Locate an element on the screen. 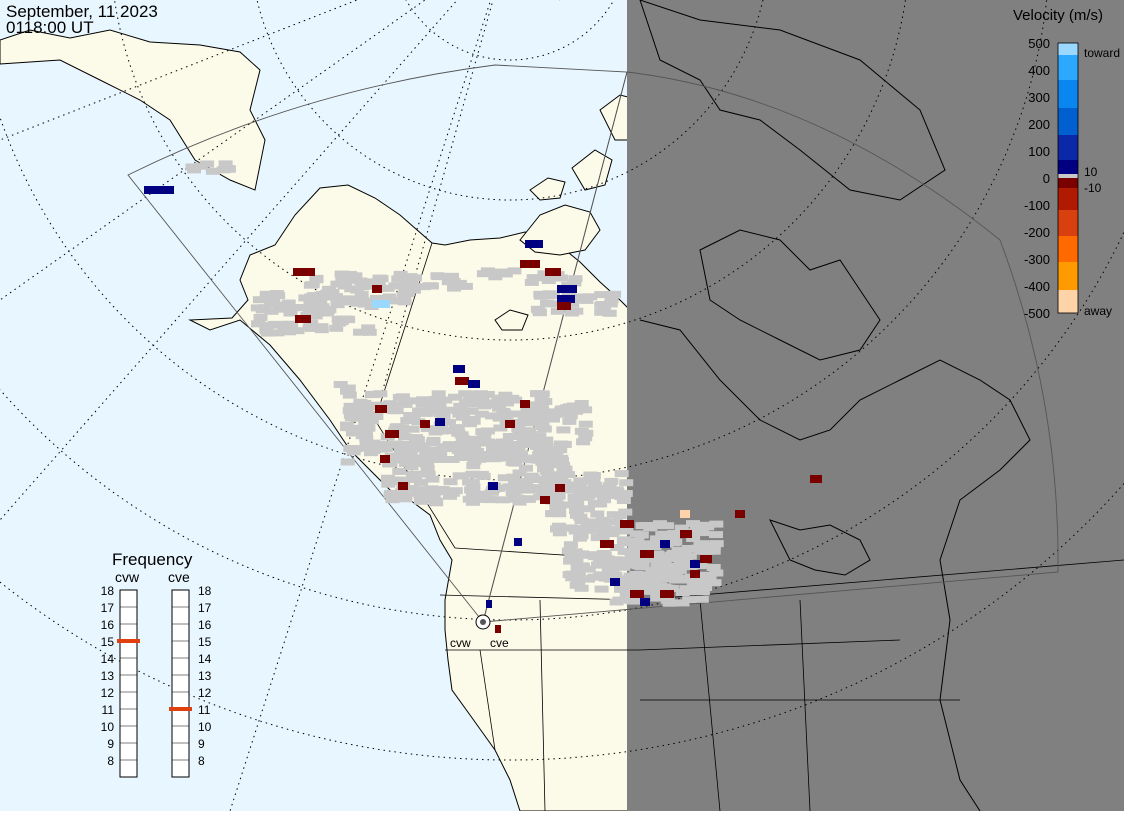 The width and height of the screenshot is (1124, 816). frequency-tick-label: 18 is located at coordinates (205, 591).